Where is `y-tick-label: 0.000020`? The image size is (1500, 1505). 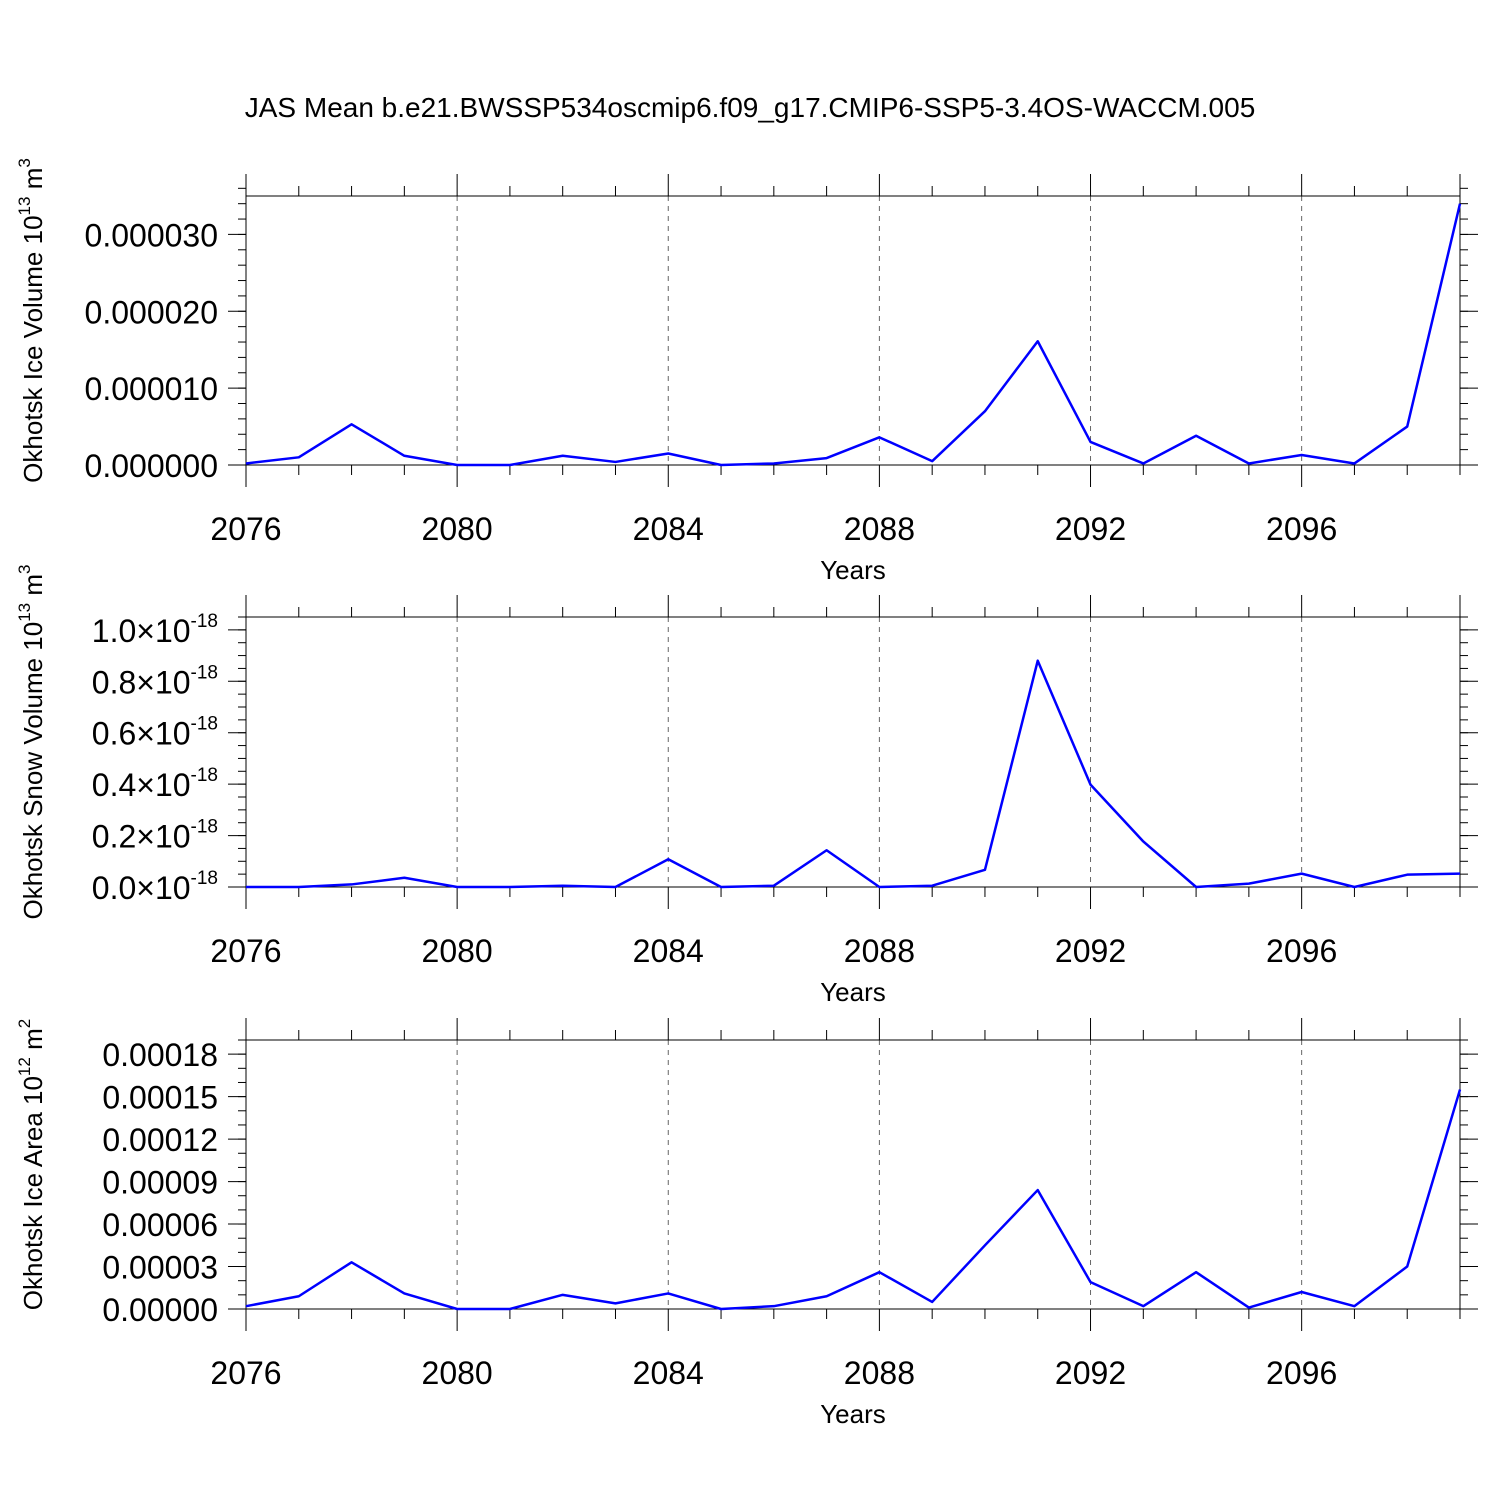
y-tick-label: 0.000020 is located at coordinates (151, 312).